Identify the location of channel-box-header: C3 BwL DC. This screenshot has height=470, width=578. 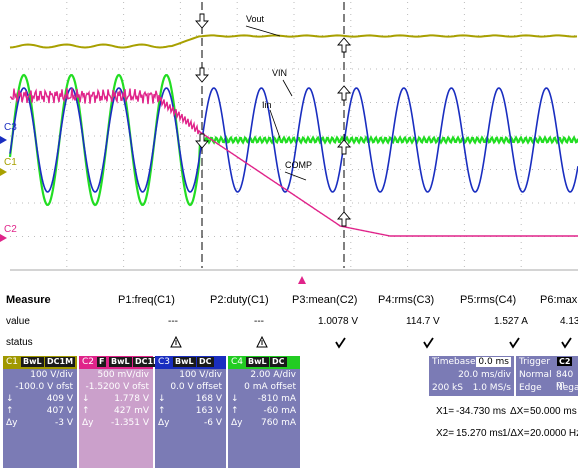
(190, 362).